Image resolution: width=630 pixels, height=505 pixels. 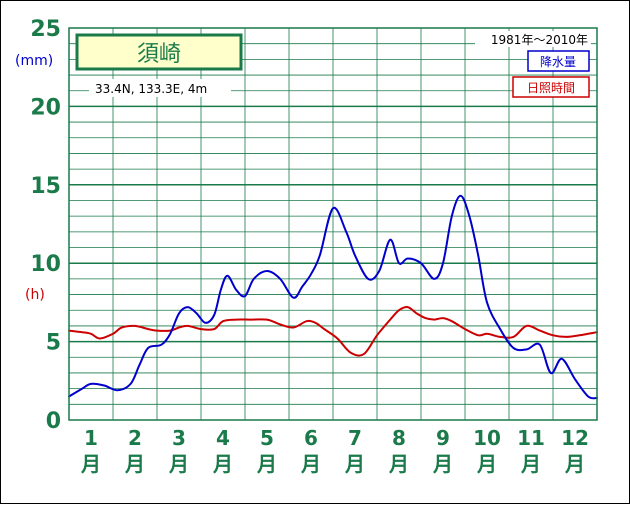 What do you see at coordinates (399, 438) in the screenshot?
I see `x-tick-number: 8` at bounding box center [399, 438].